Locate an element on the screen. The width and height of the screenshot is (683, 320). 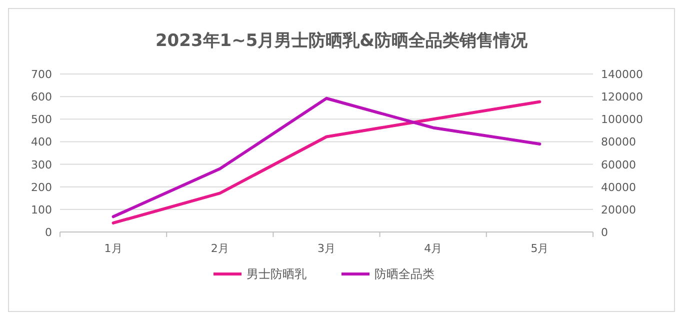
y2-tick-label: 140000 is located at coordinates (622, 74).